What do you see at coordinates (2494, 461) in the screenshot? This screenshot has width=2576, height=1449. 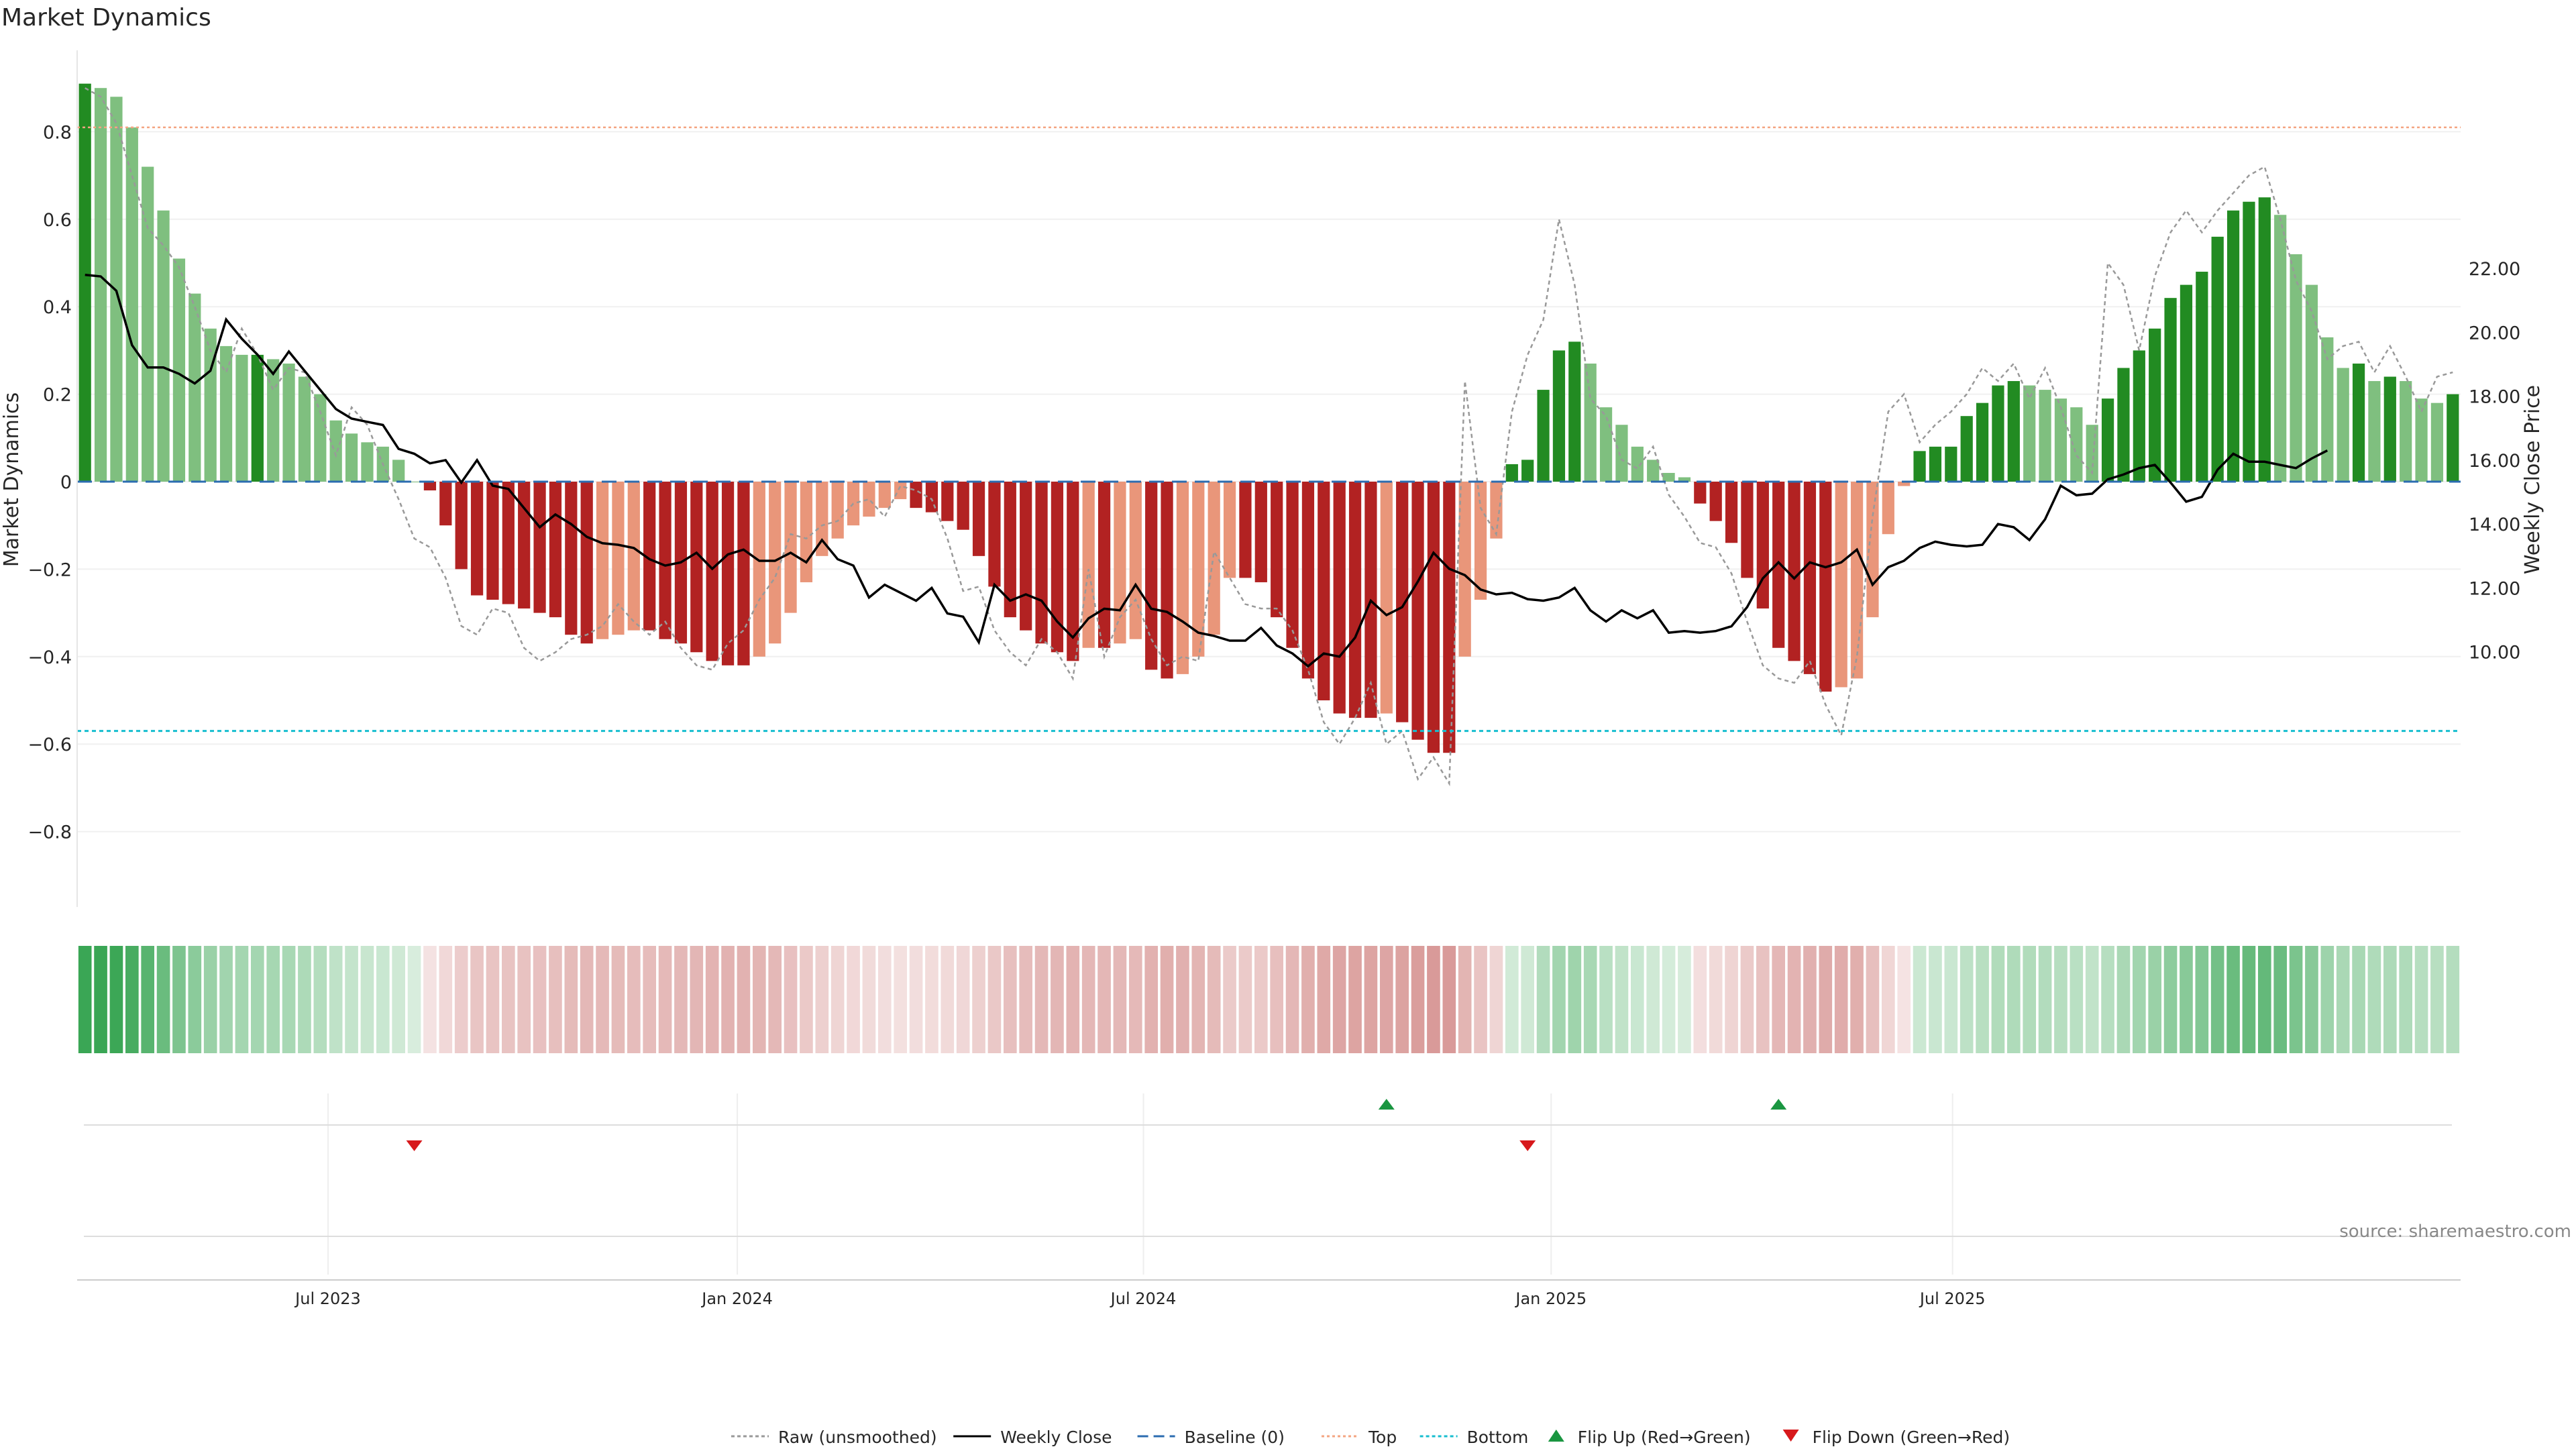 I see `right-tick-label: 16.00` at bounding box center [2494, 461].